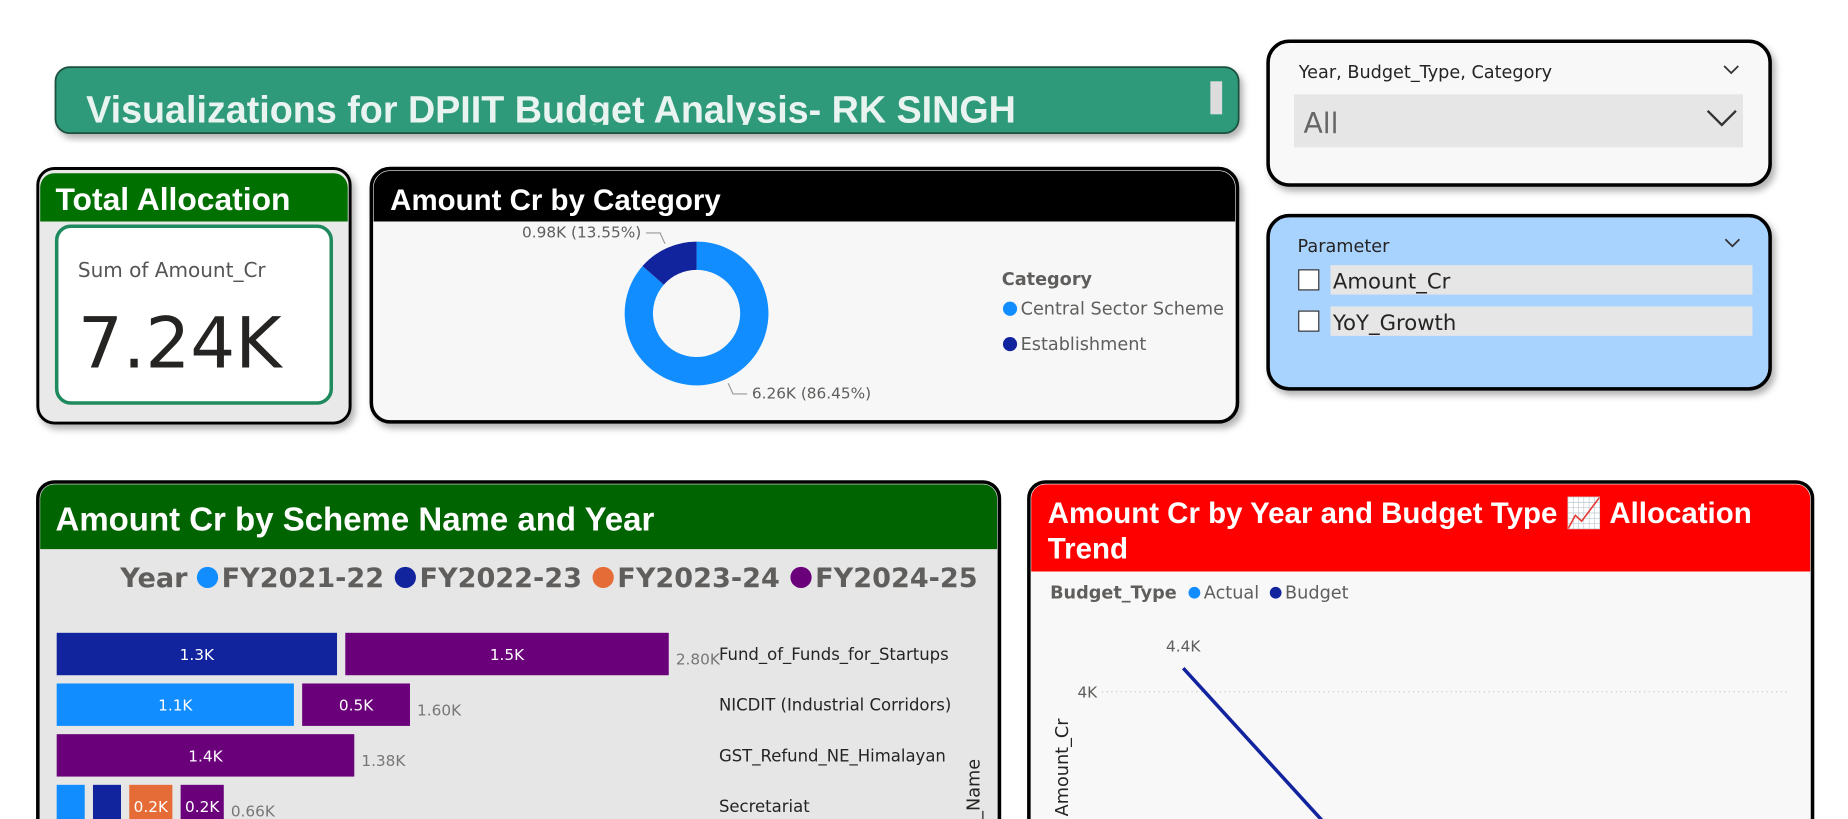  I want to click on legend-title: Year, so click(153, 578).